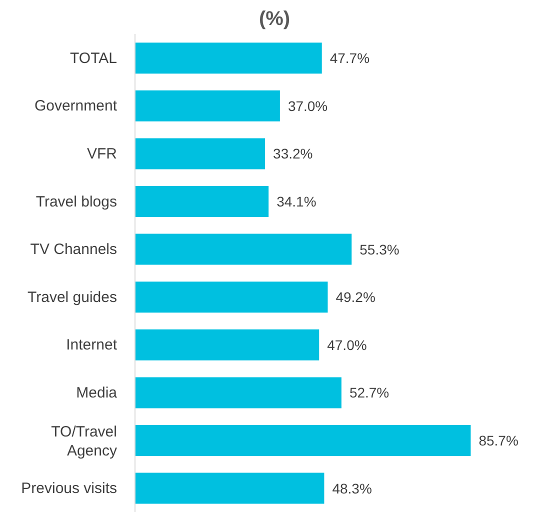 This screenshot has width=539, height=512. What do you see at coordinates (69, 489) in the screenshot?
I see `y-tick-label: Previous visits` at bounding box center [69, 489].